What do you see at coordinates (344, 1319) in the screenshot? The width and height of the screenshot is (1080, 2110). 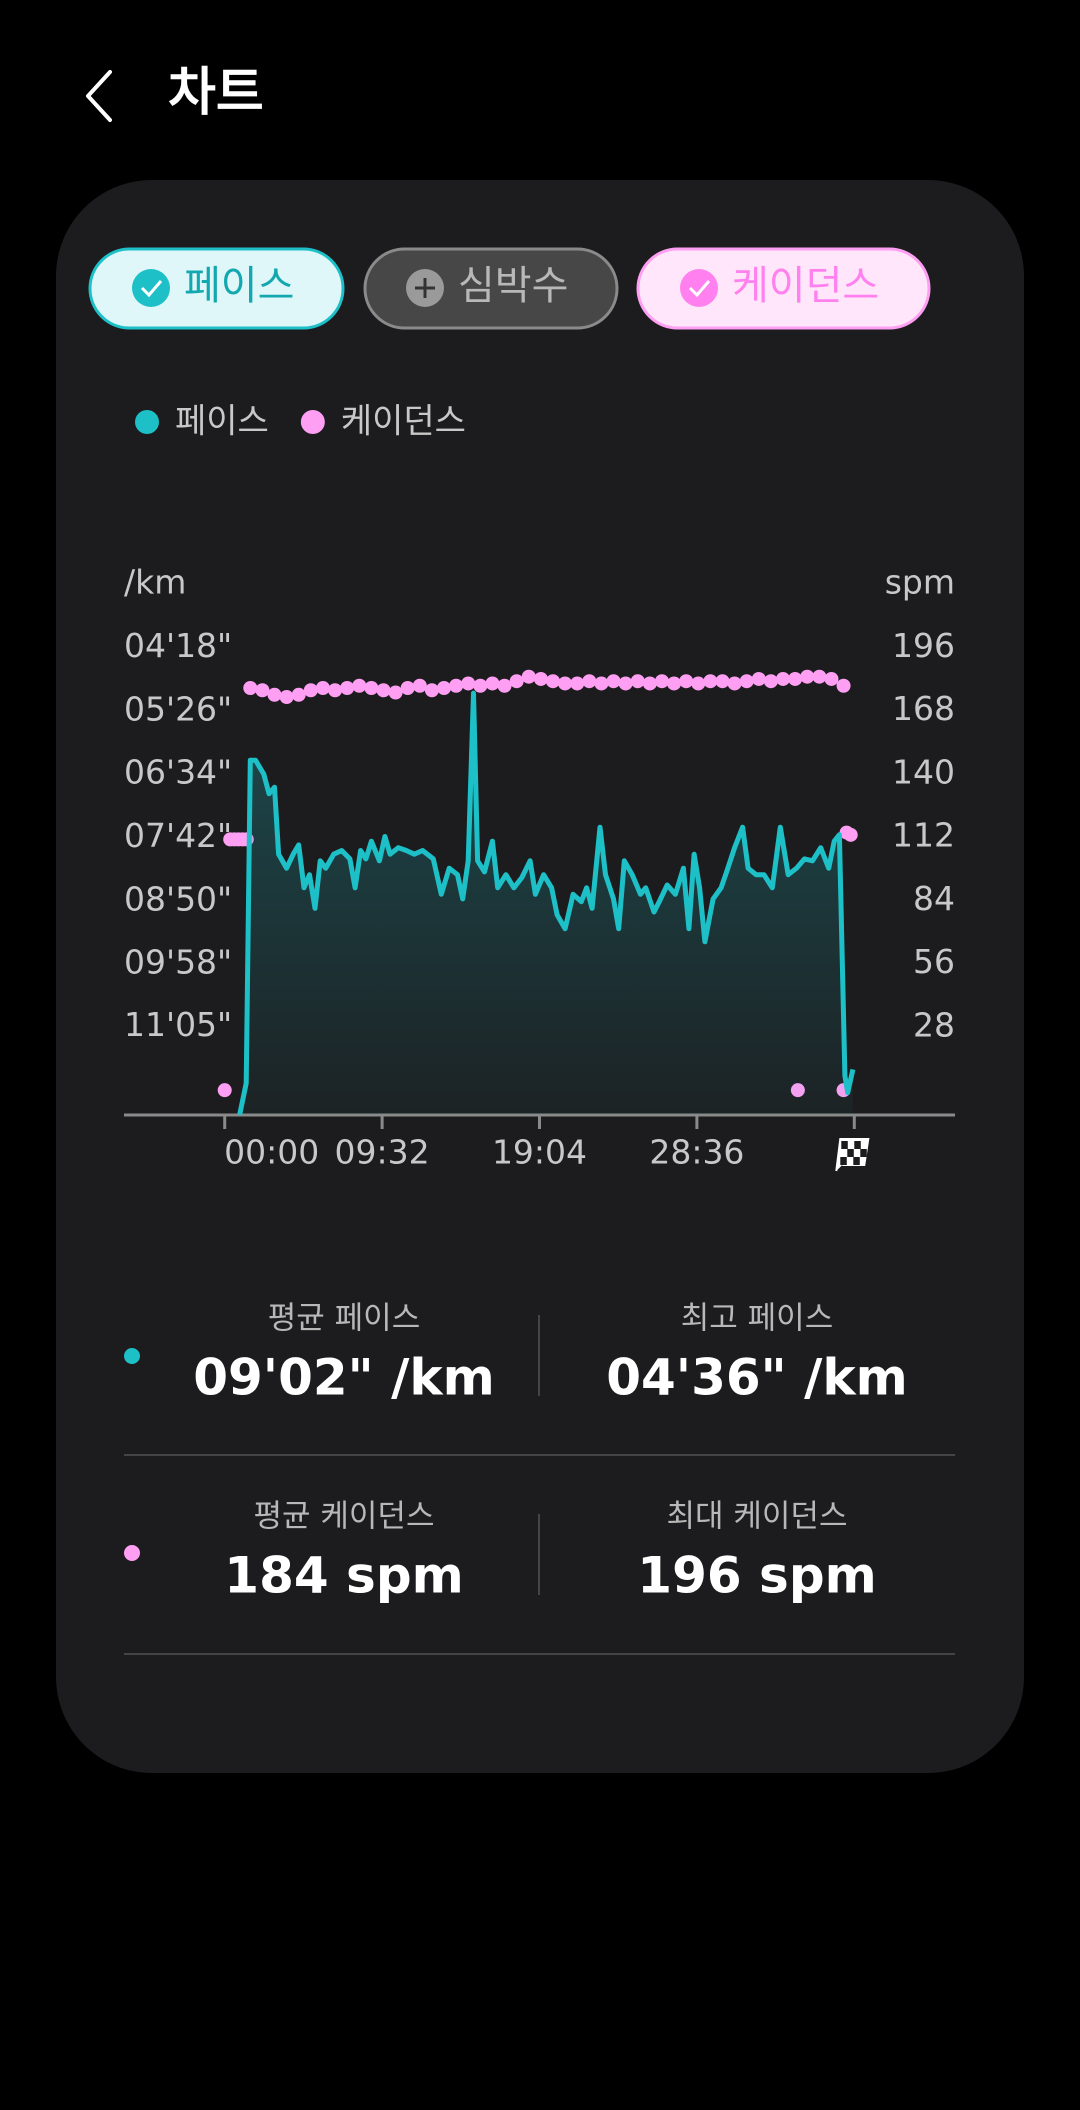 I see `stat-label: 평균 페이스` at bounding box center [344, 1319].